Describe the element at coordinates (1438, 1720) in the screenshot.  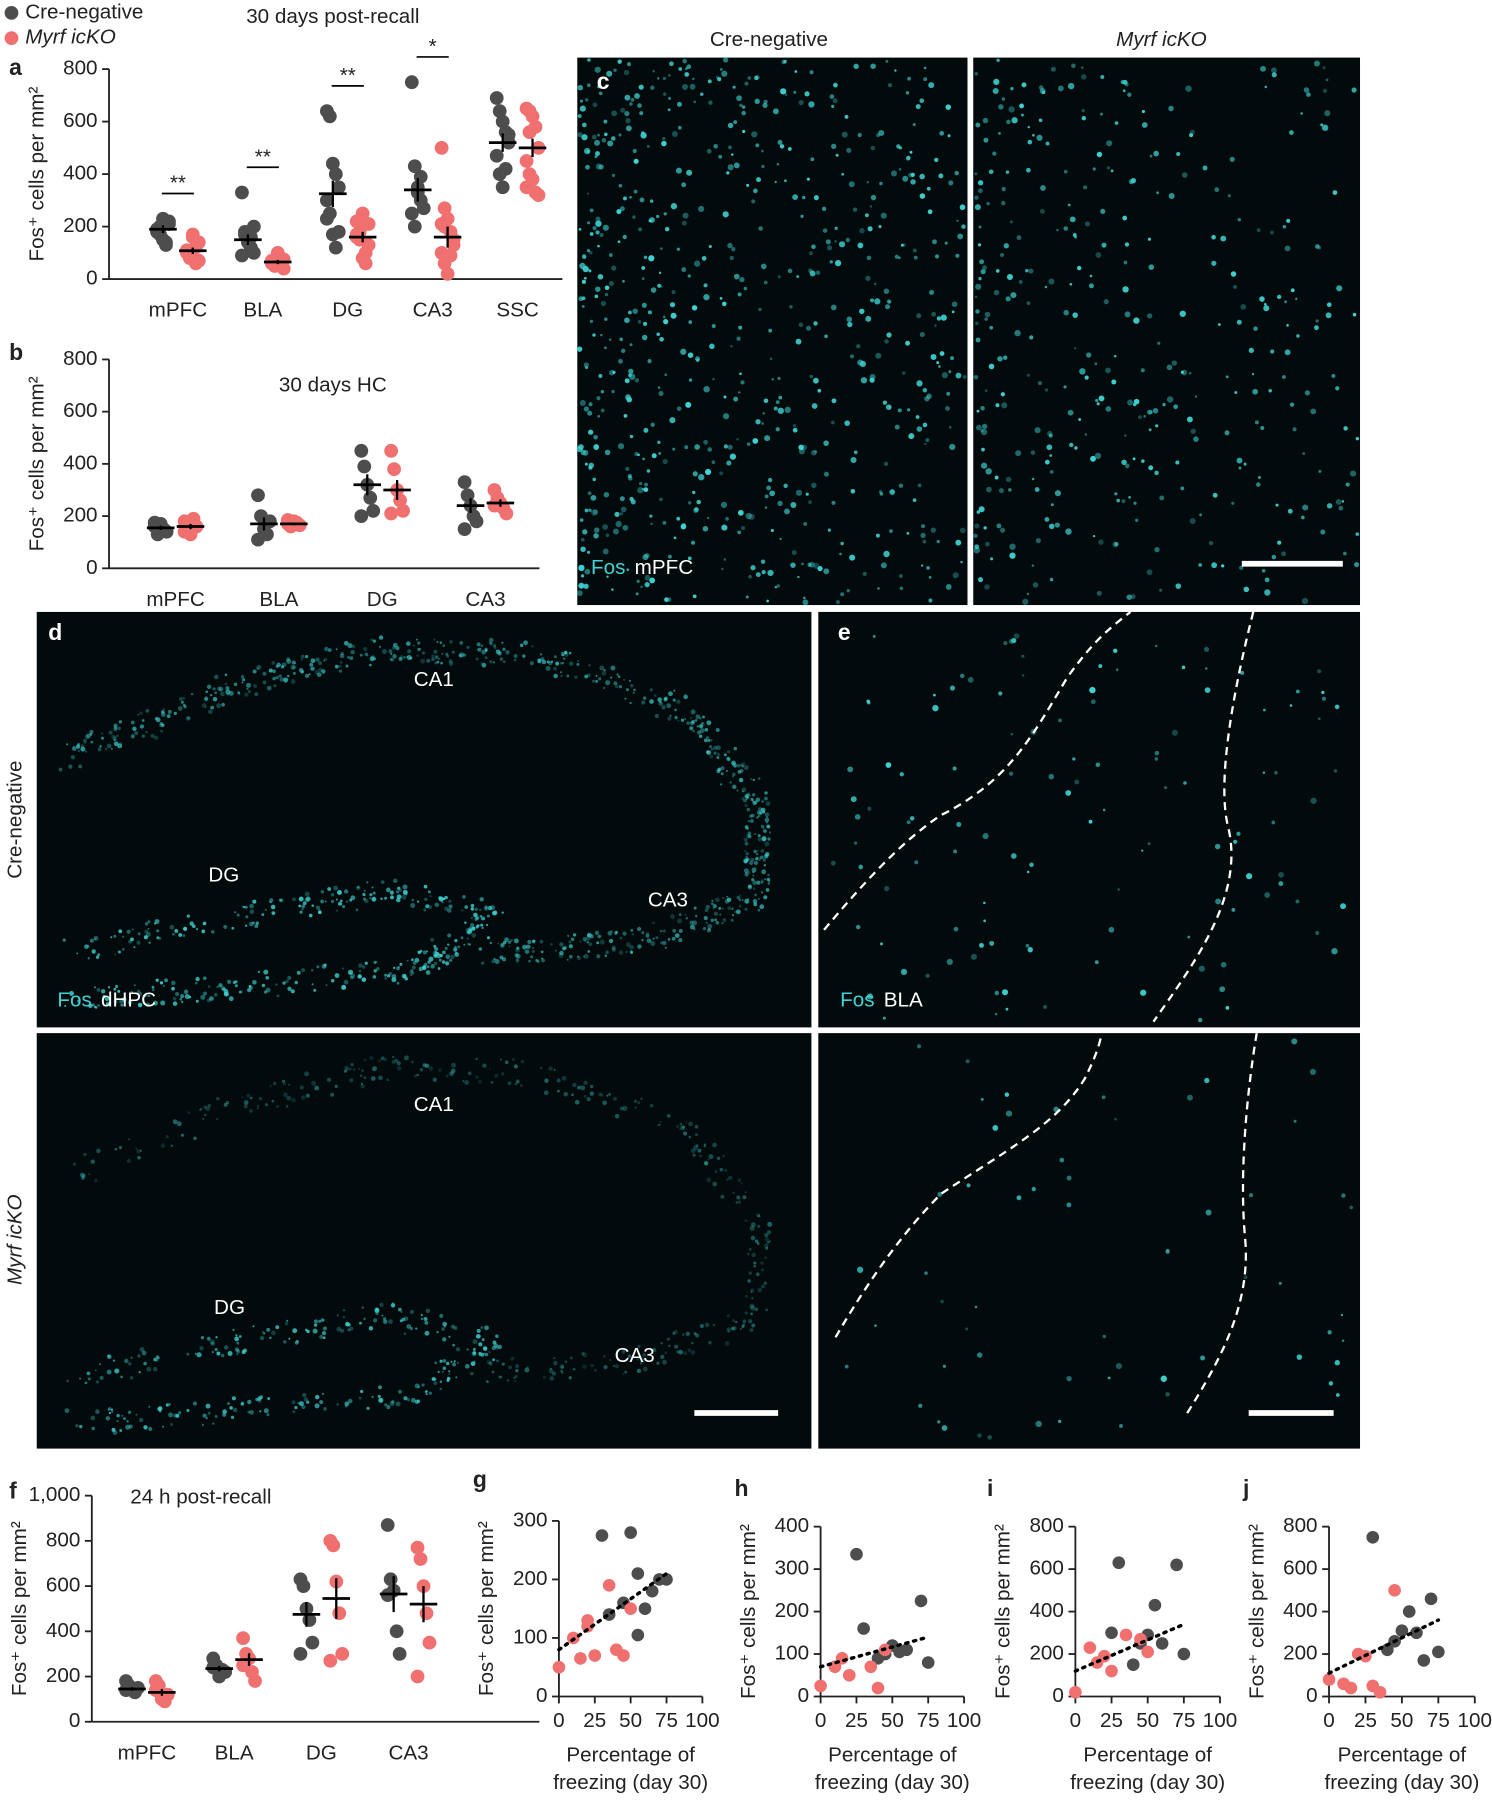
I see `x-tick-label: 75` at that location.